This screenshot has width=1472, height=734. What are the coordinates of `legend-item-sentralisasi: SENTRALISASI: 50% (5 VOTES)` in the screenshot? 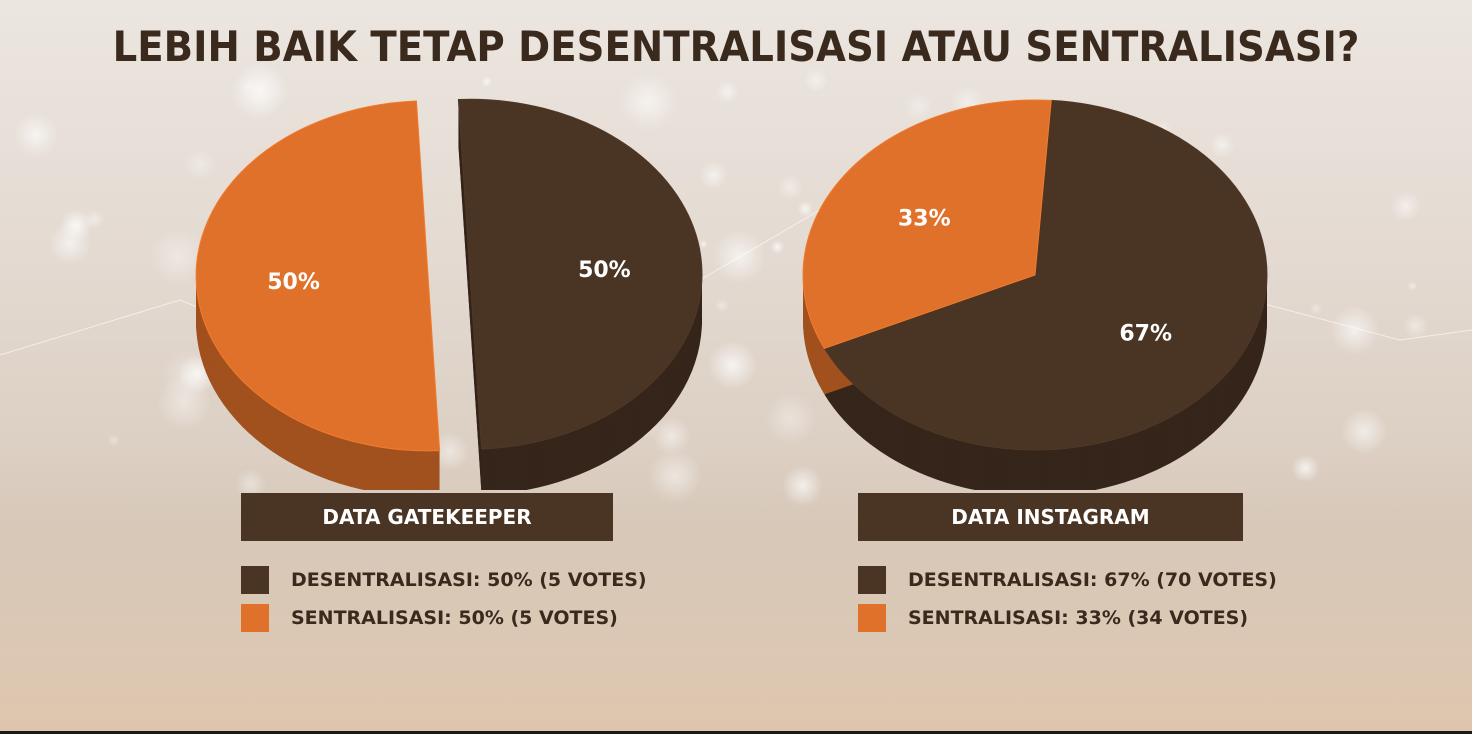 It's located at (429, 618).